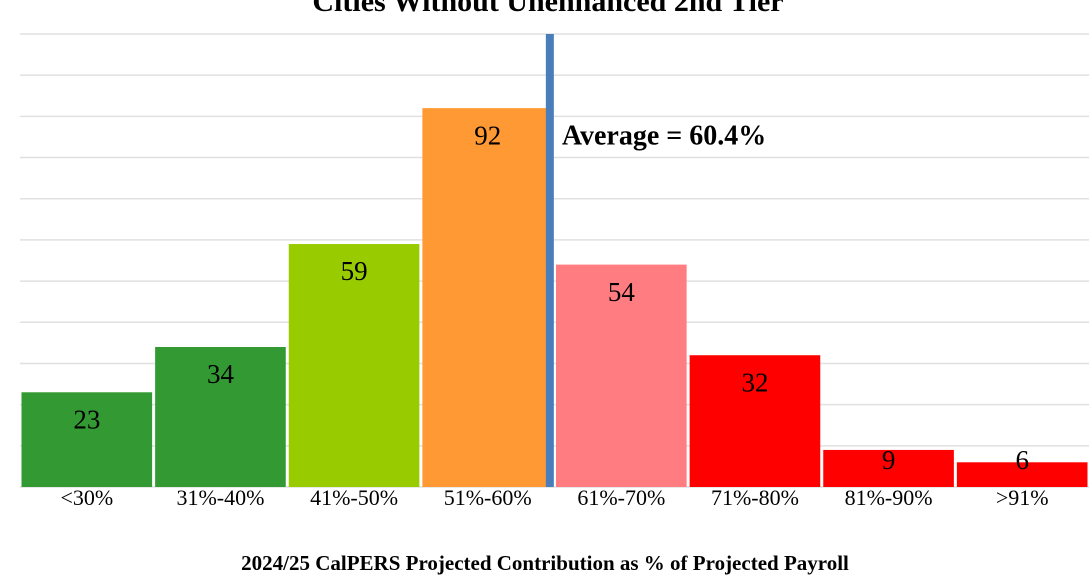 The height and width of the screenshot is (580, 1089). I want to click on data-label: 6, so click(1022, 460).